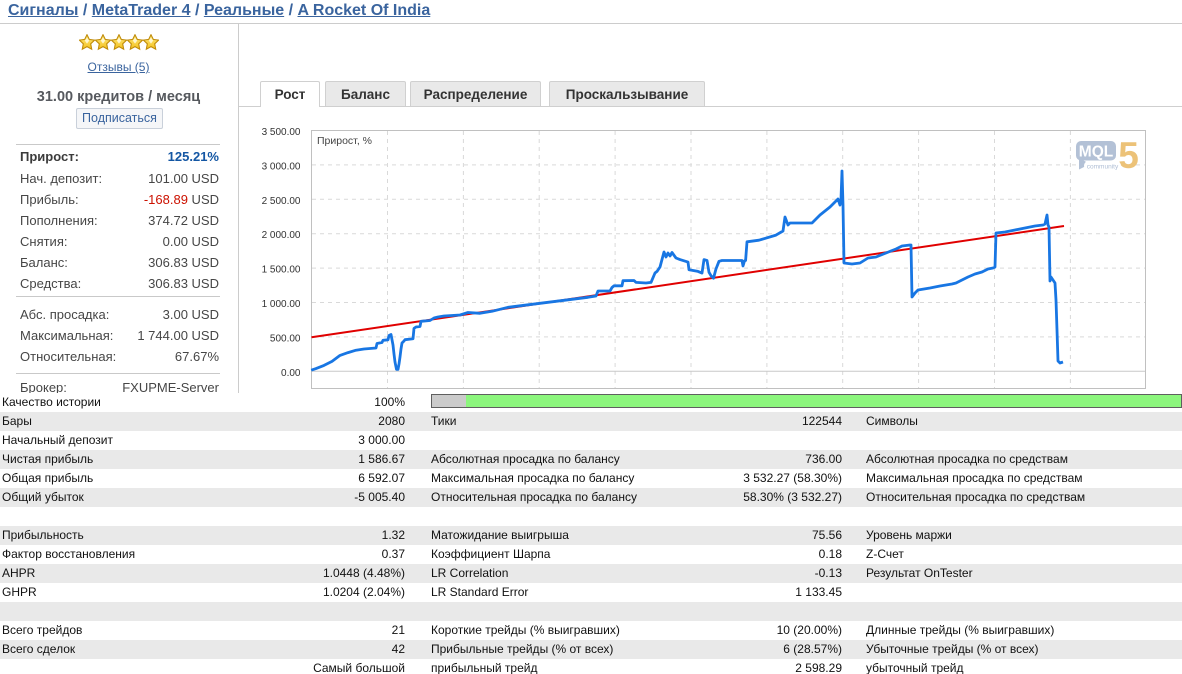 The height and width of the screenshot is (674, 1182). I want to click on svg-text: 0.00, so click(291, 373).